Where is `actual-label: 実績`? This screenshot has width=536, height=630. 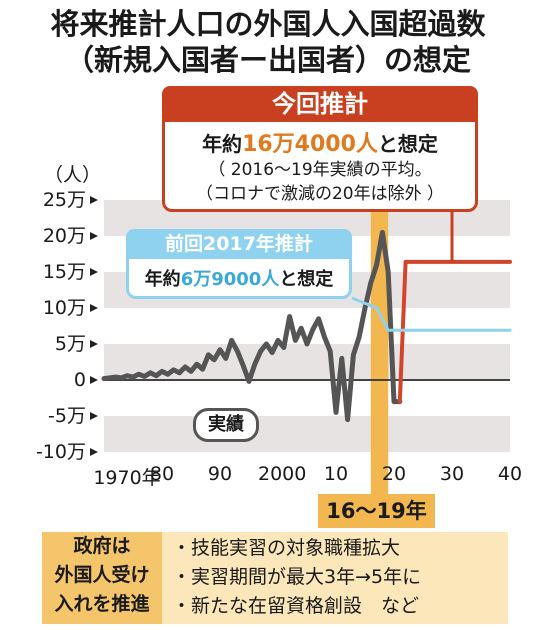
actual-label: 実績 is located at coordinates (226, 425).